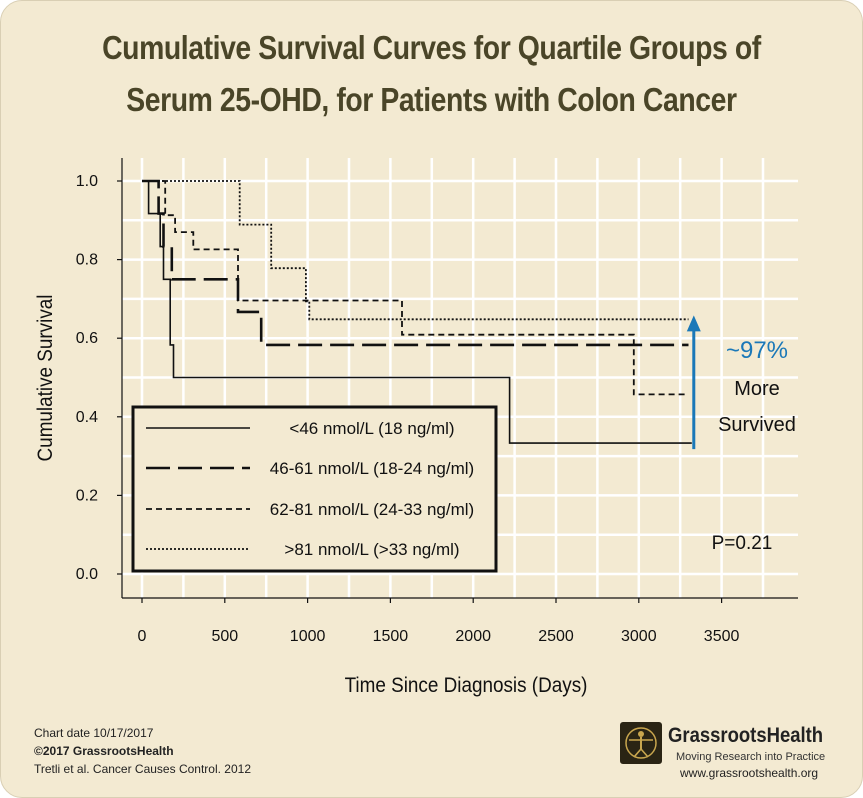  Describe the element at coordinates (473, 636) in the screenshot. I see `x-tick-label: 2000` at that location.